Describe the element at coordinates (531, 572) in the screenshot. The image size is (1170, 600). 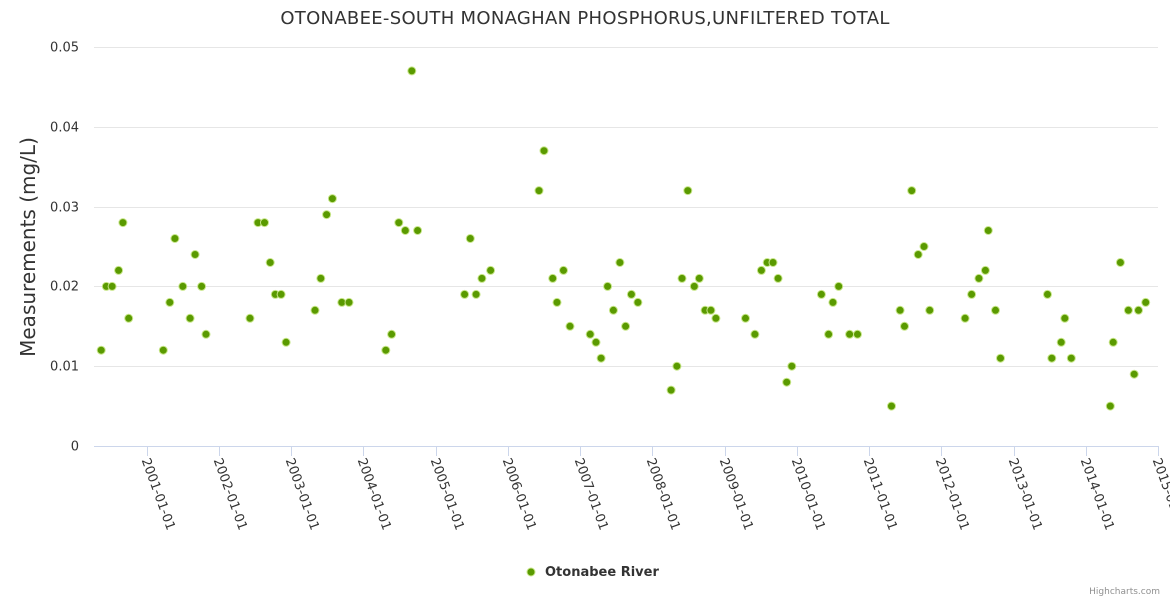
I see `legend-marker-icon` at that location.